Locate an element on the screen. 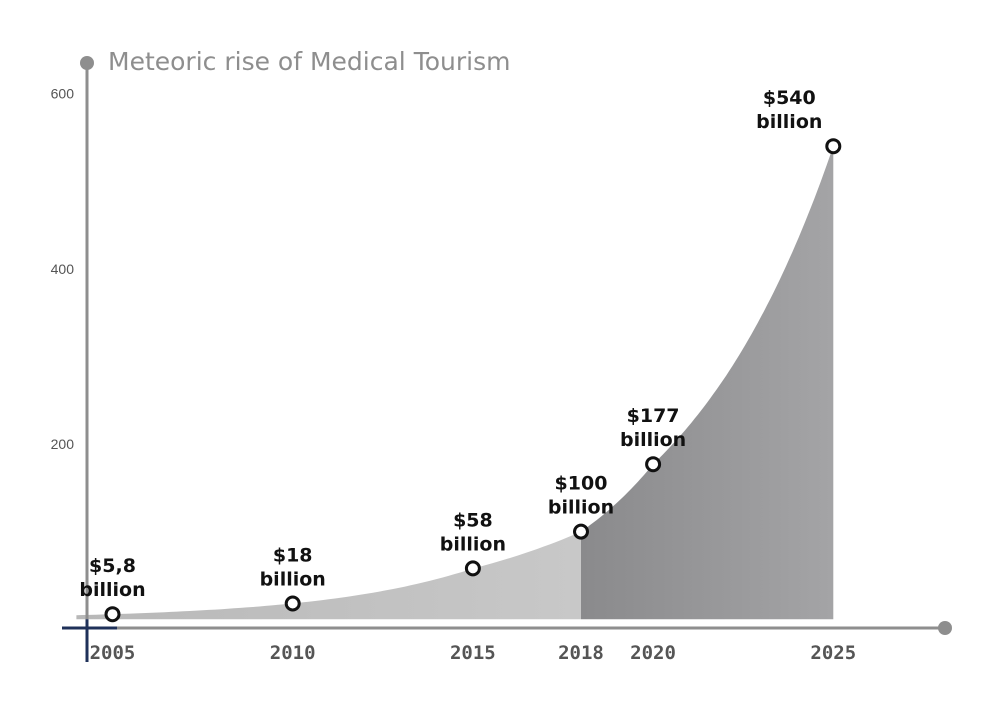 The height and width of the screenshot is (706, 1000). data-label: $58 billion is located at coordinates (473, 532).